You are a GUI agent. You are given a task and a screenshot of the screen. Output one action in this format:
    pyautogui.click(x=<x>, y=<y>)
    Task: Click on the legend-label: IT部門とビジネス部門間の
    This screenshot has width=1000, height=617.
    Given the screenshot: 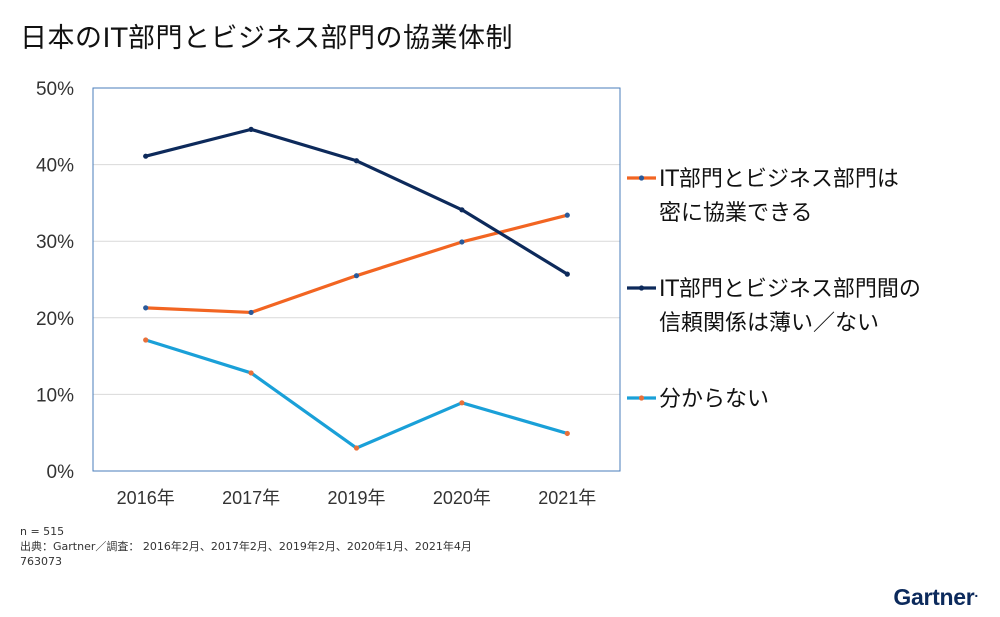 What is the action you would take?
    pyautogui.click(x=790, y=289)
    